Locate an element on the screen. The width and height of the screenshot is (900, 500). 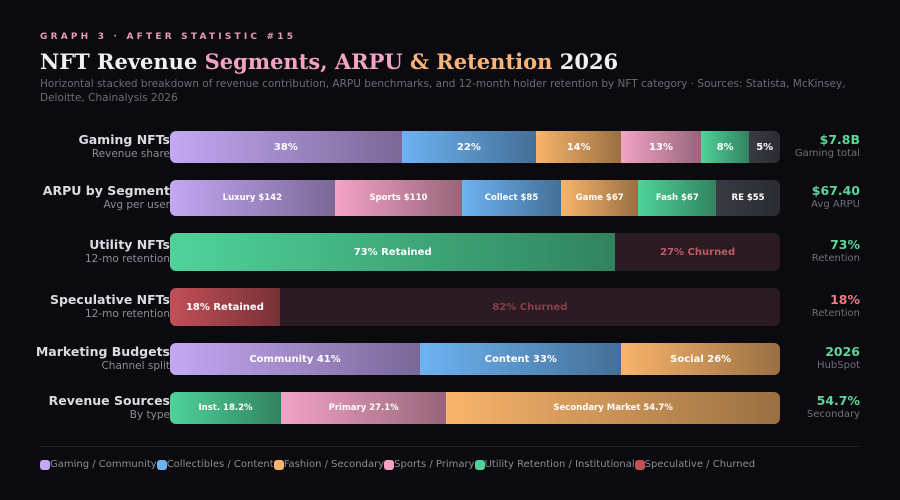
summary-caption: HubSpot is located at coordinates (838, 365).